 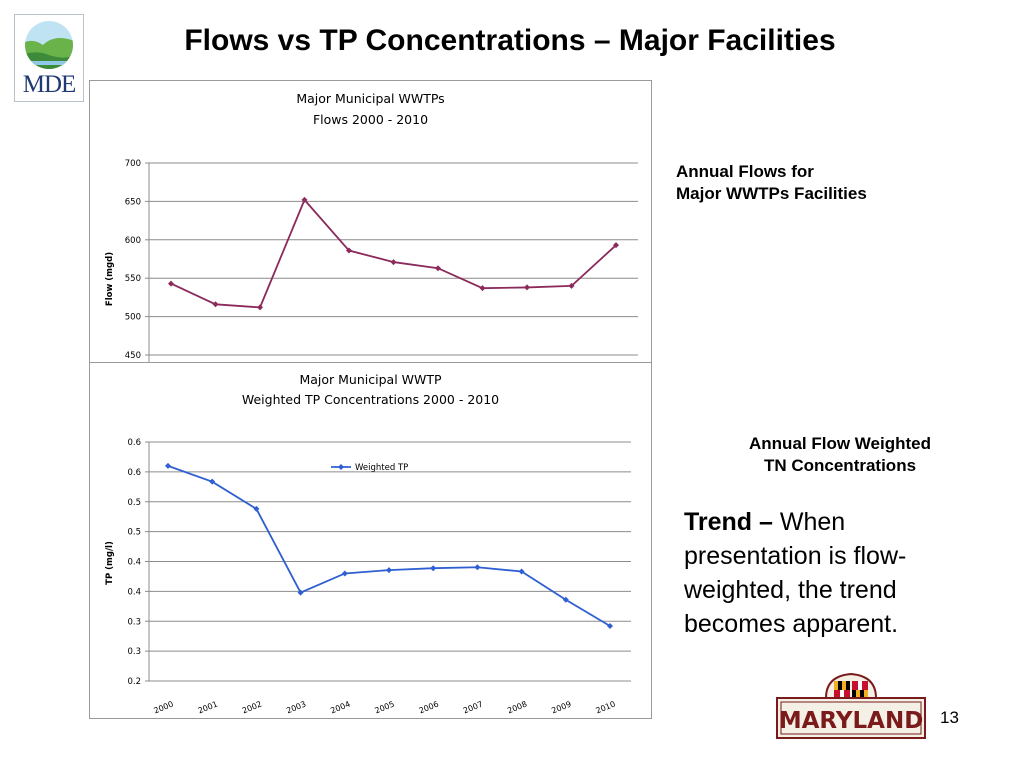 I want to click on x-tick-label: 2007, so click(x=473, y=708).